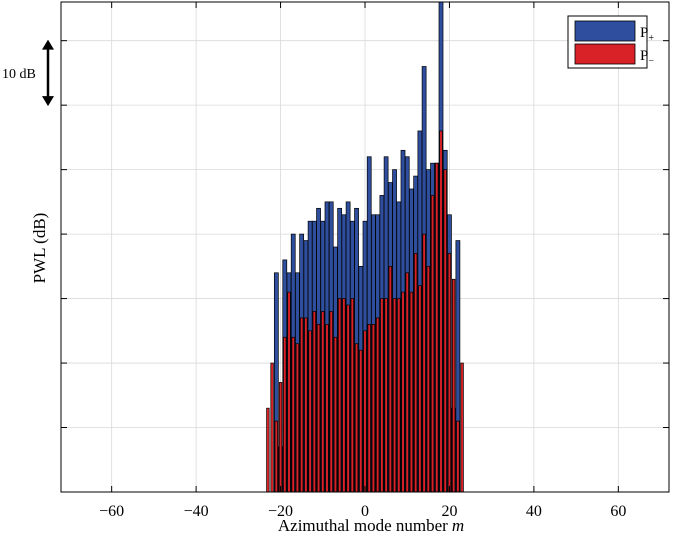 Image resolution: width=685 pixels, height=539 pixels. Describe the element at coordinates (365, 511) in the screenshot. I see `x-tick-label: 0` at that location.